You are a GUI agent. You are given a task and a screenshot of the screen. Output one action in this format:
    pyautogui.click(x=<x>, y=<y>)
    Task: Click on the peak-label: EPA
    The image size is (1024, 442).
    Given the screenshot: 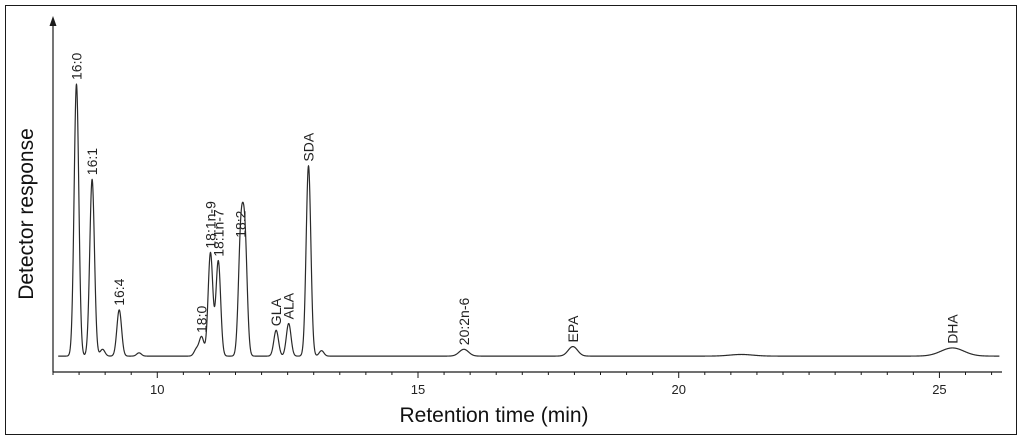 What is the action you would take?
    pyautogui.click(x=573, y=329)
    